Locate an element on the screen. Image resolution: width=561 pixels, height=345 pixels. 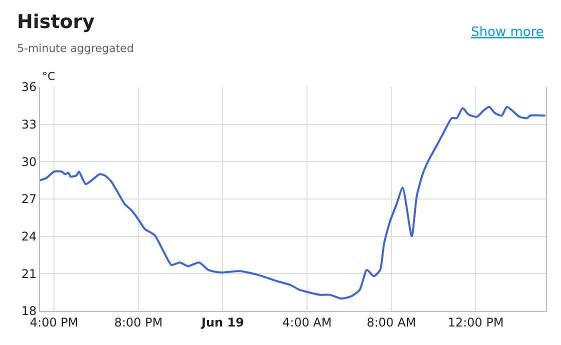
y-tick-label: 27 is located at coordinates (29, 199).